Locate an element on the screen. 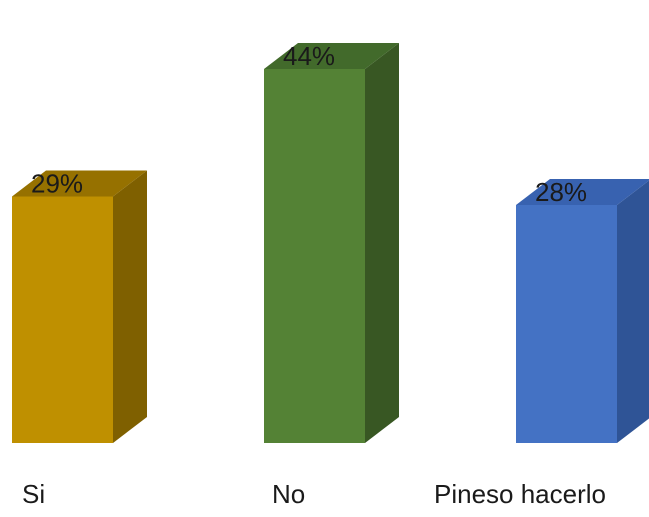 This screenshot has width=649, height=517. data-label: 44% is located at coordinates (309, 56).